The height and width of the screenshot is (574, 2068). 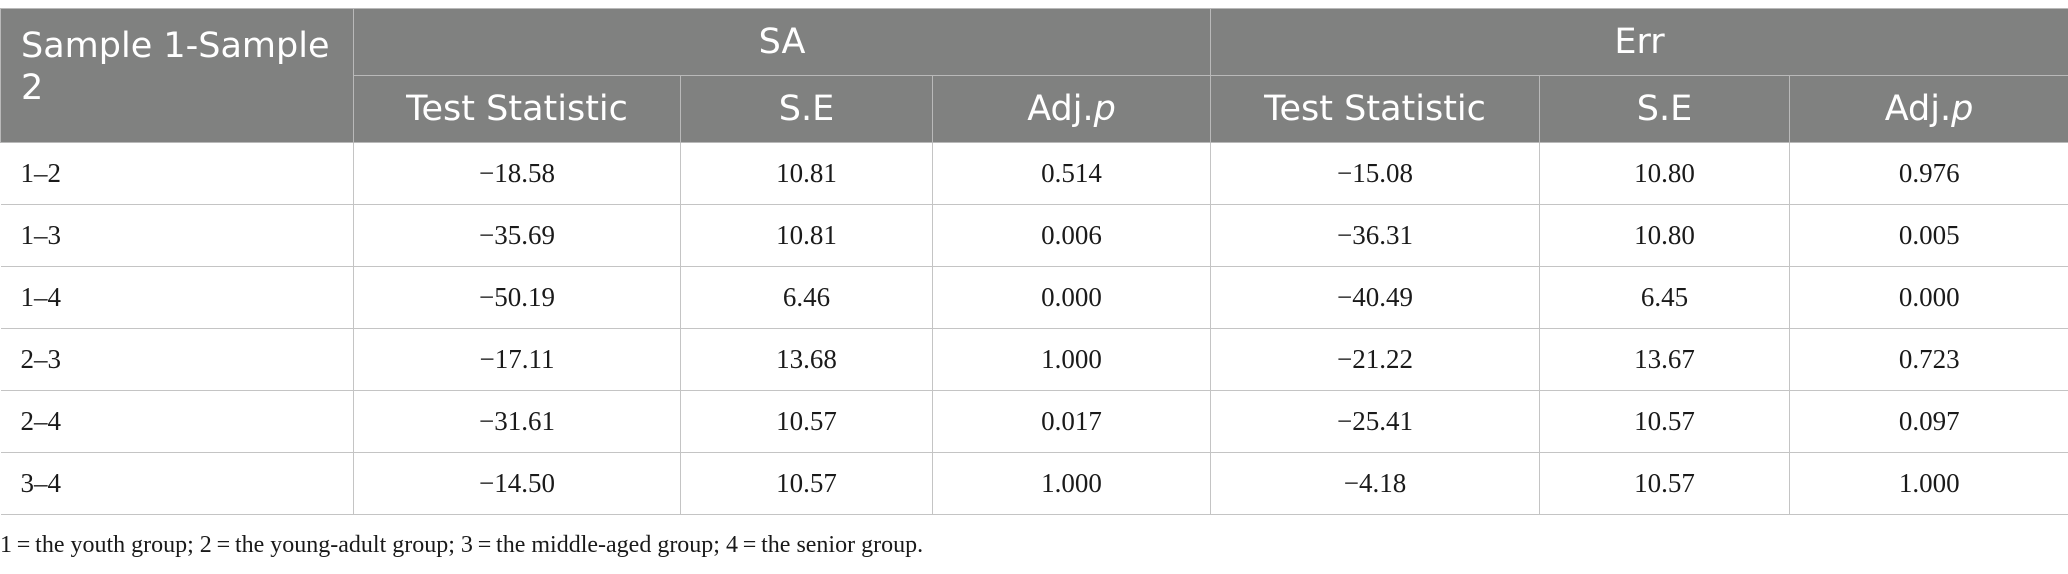 I want to click on row-label: 1–2, so click(x=177, y=173).